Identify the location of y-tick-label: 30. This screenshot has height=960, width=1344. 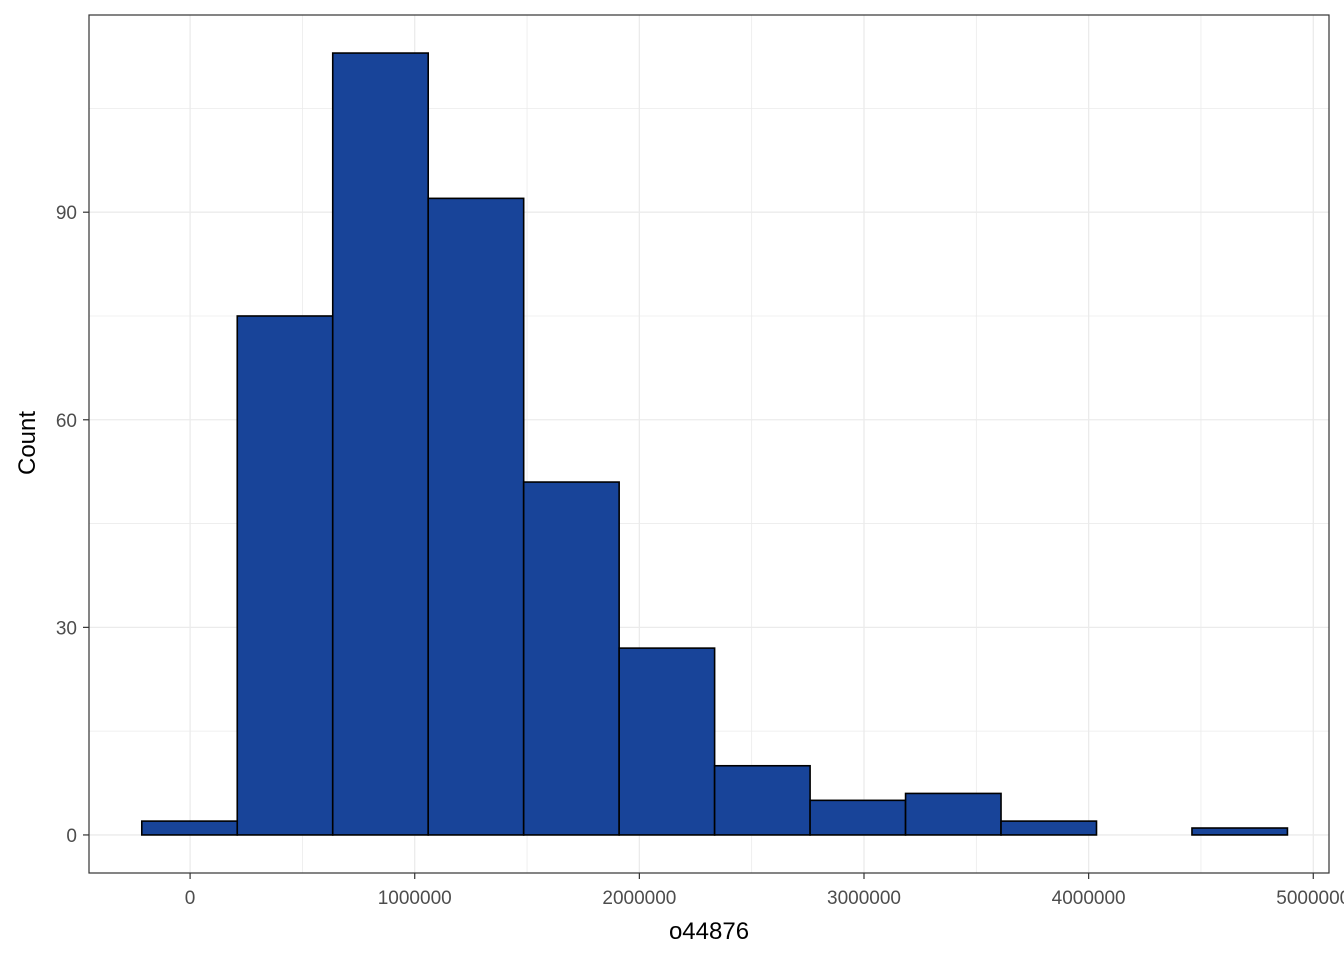
(66, 628).